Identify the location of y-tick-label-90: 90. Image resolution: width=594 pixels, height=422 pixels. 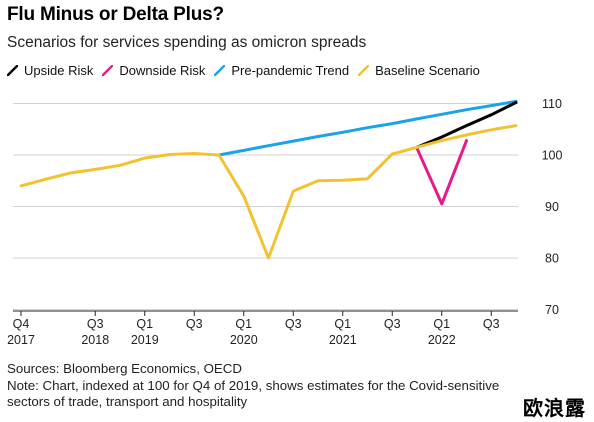
(552, 207).